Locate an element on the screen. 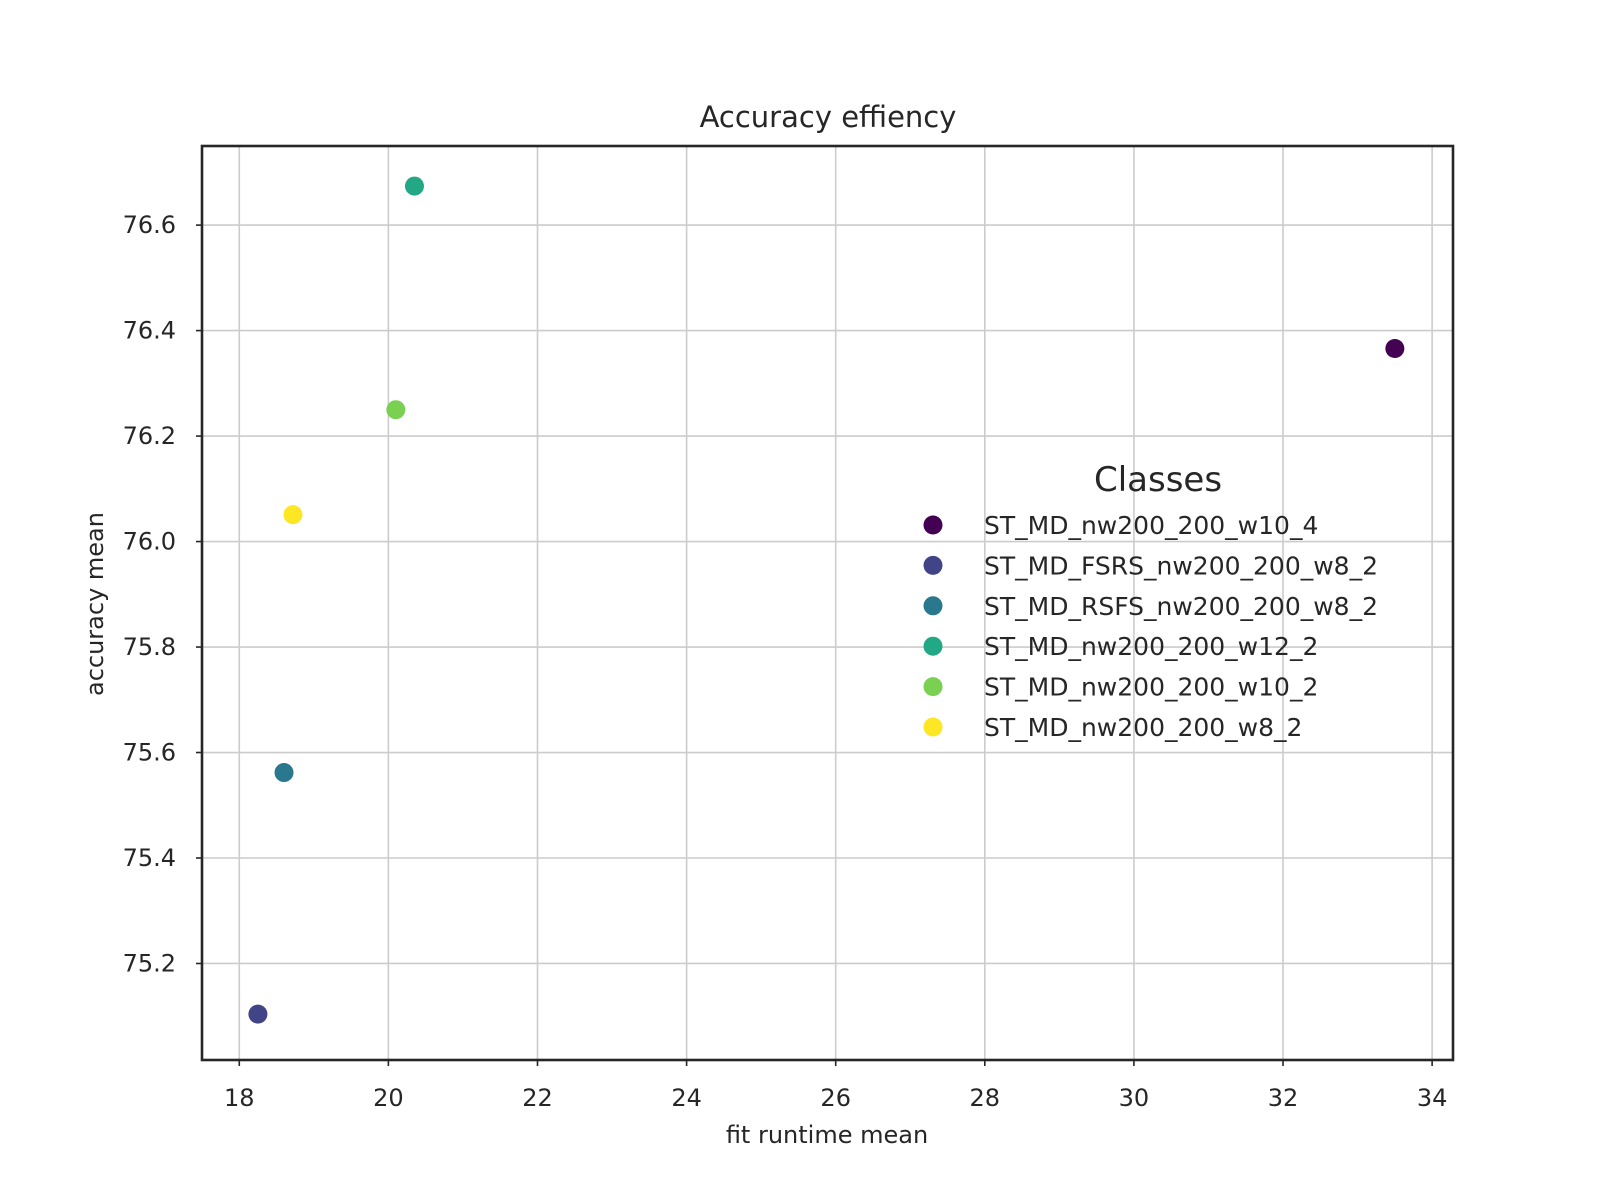  chart-title: Accuracy effiency is located at coordinates (828, 117).